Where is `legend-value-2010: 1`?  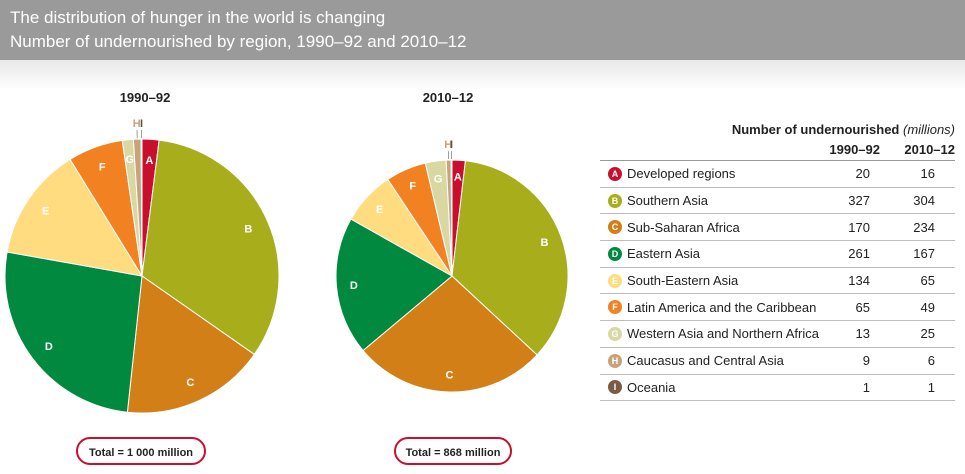
legend-value-2010: 1 is located at coordinates (931, 387).